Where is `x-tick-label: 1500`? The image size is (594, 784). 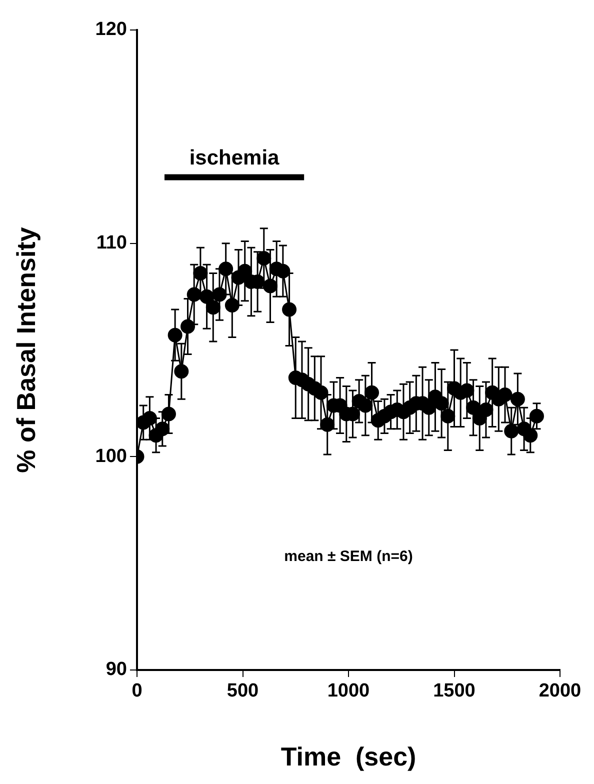
x-tick-label: 1500 is located at coordinates (454, 691).